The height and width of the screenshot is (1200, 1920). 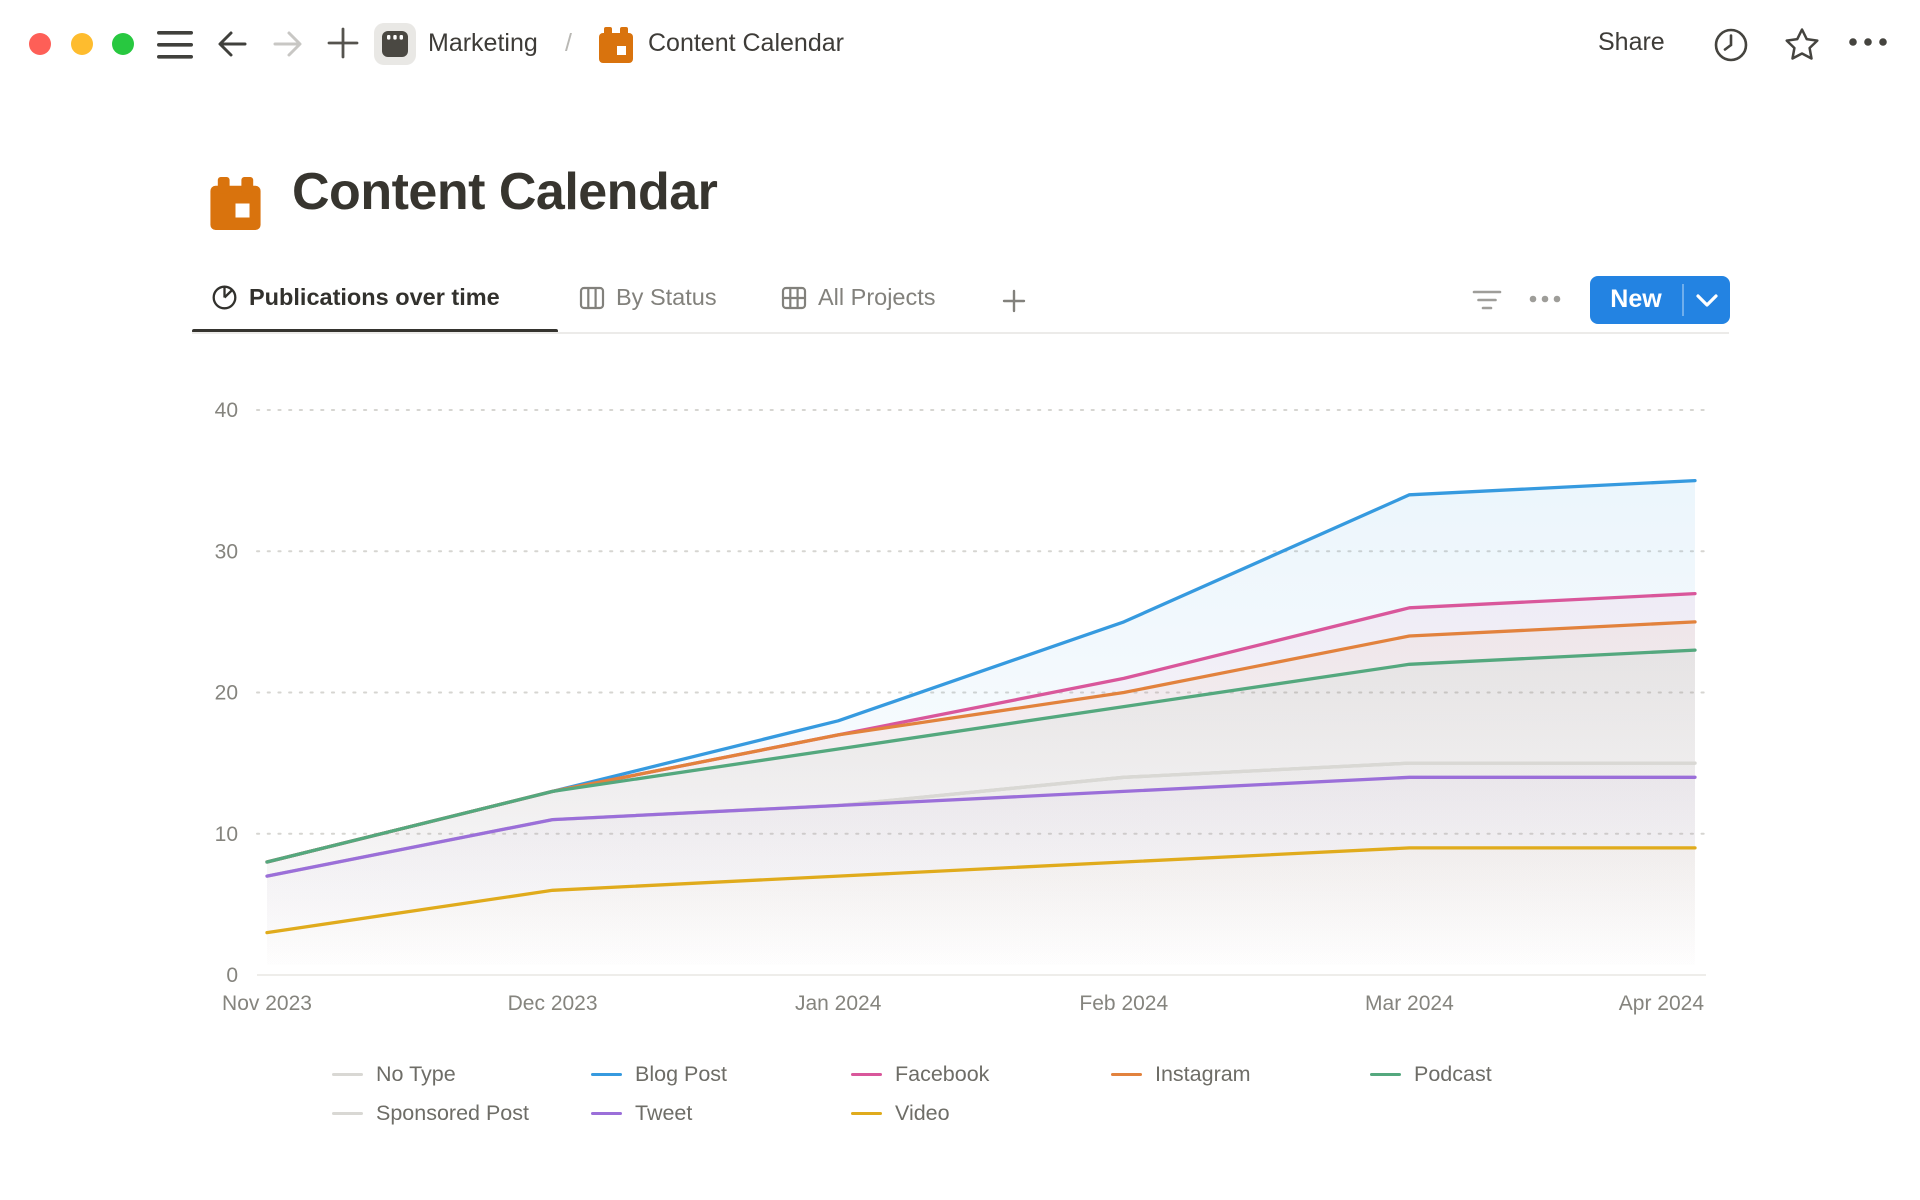 What do you see at coordinates (175, 45) in the screenshot?
I see `sidebar-menu-icon` at bounding box center [175, 45].